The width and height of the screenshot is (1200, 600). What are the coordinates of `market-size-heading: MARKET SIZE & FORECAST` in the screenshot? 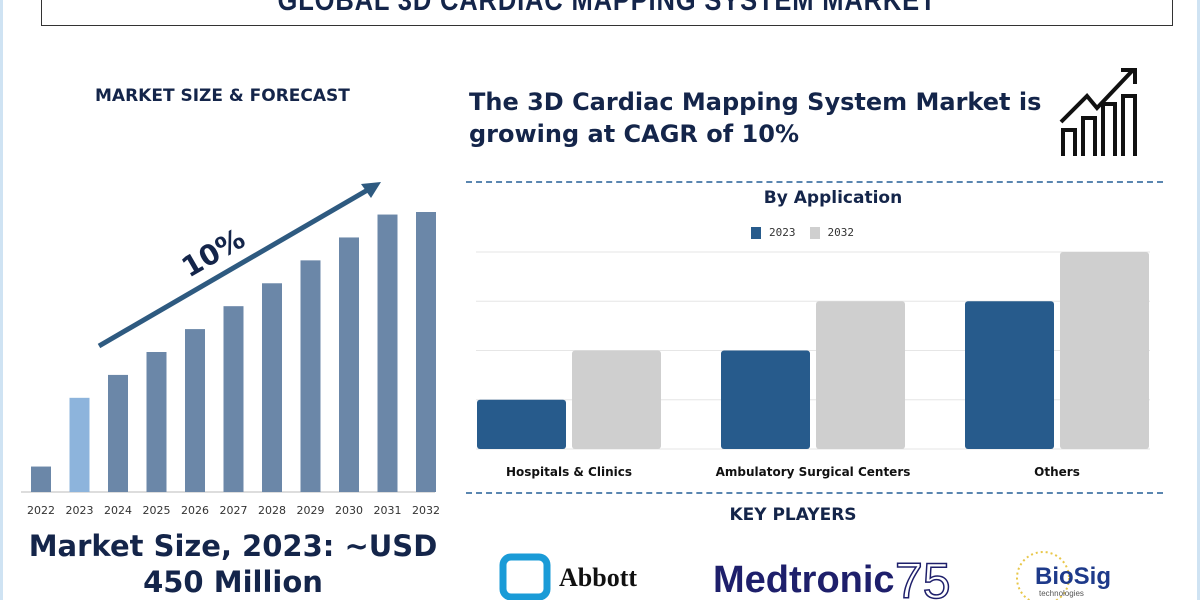 It's located at (222, 96).